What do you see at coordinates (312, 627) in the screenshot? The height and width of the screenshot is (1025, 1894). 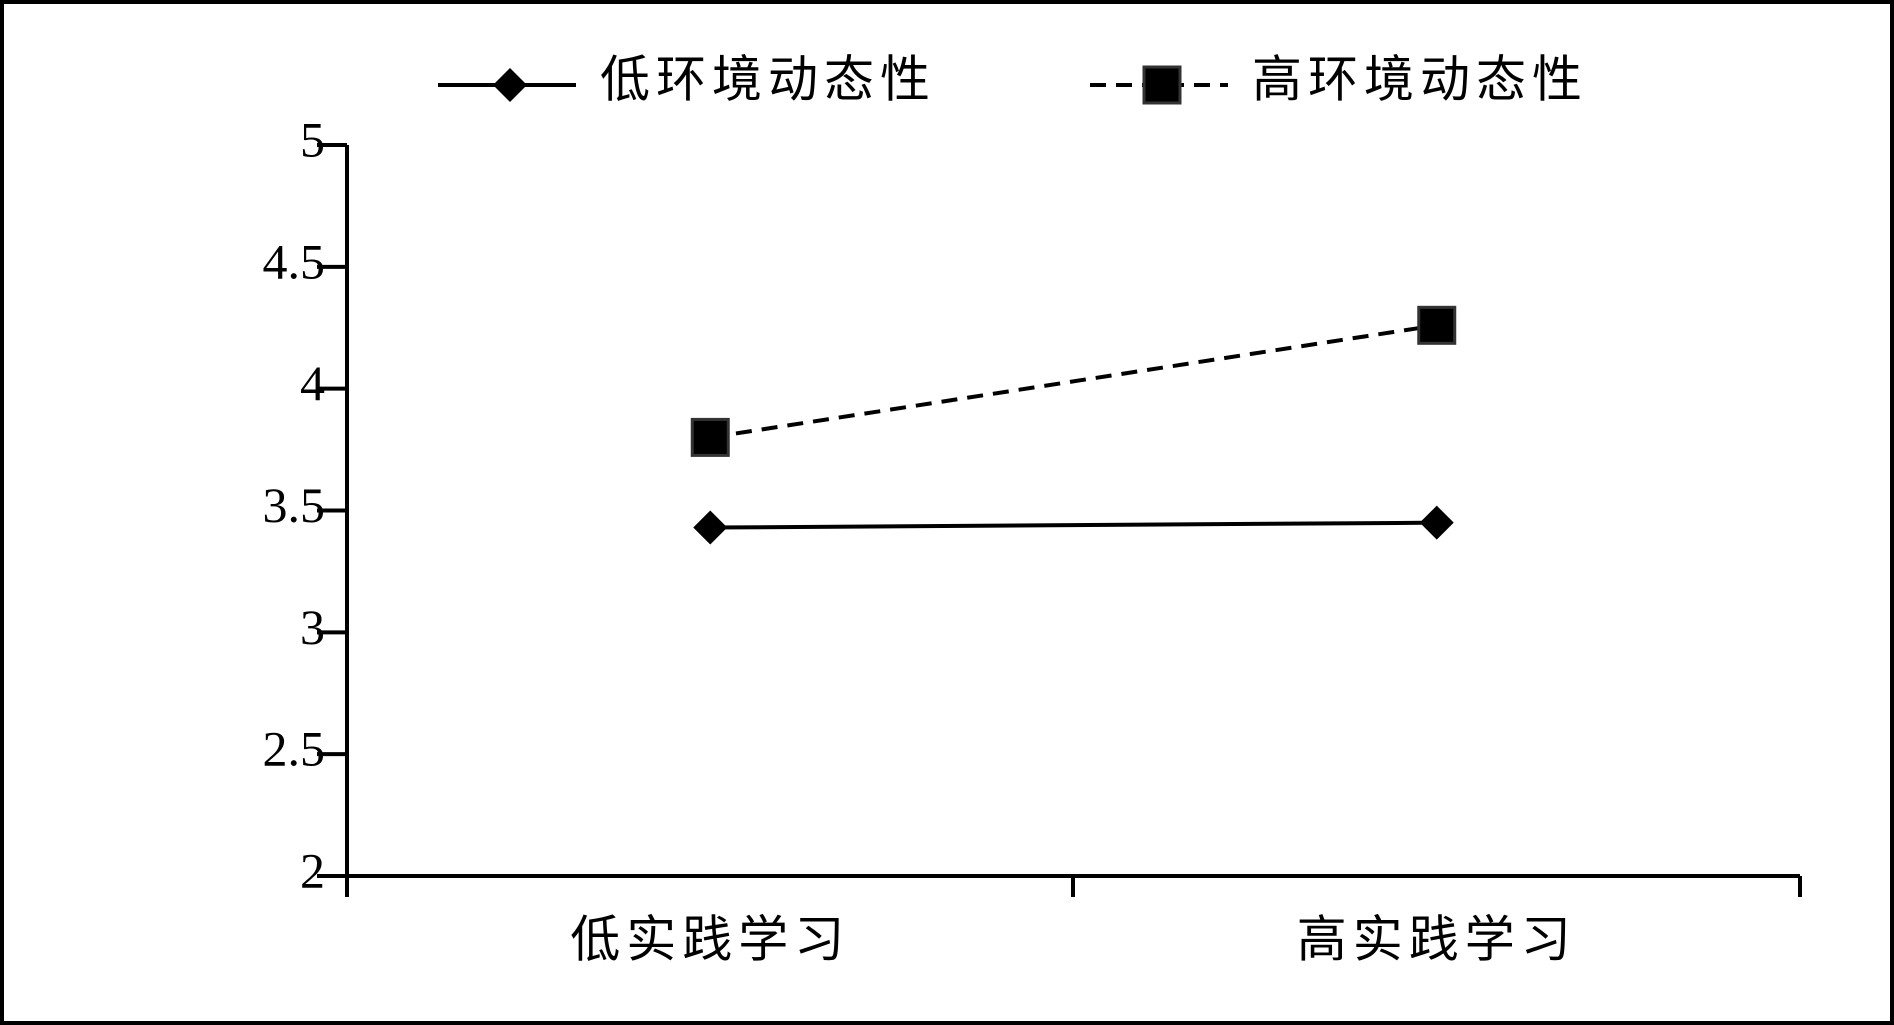 I see `y-tick-label: 3` at bounding box center [312, 627].